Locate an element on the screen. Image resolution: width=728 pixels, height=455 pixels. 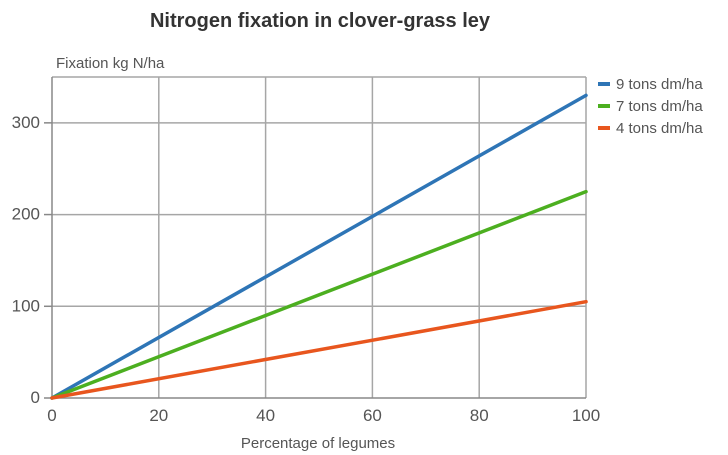
x-tick-label-80: 80 is located at coordinates (479, 415).